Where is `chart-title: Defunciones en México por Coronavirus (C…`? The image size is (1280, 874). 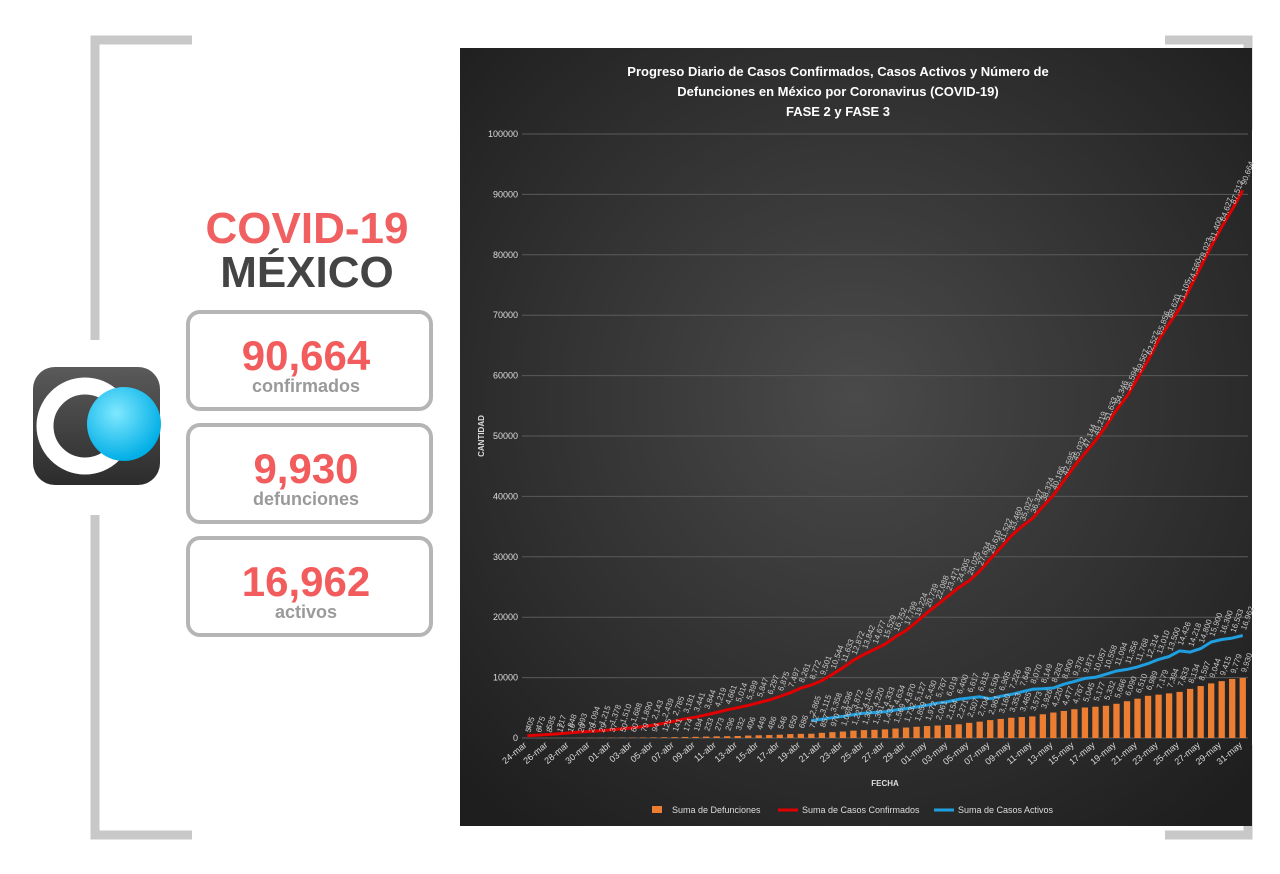 chart-title: Defunciones en México por Coronavirus (C… is located at coordinates (837, 91).